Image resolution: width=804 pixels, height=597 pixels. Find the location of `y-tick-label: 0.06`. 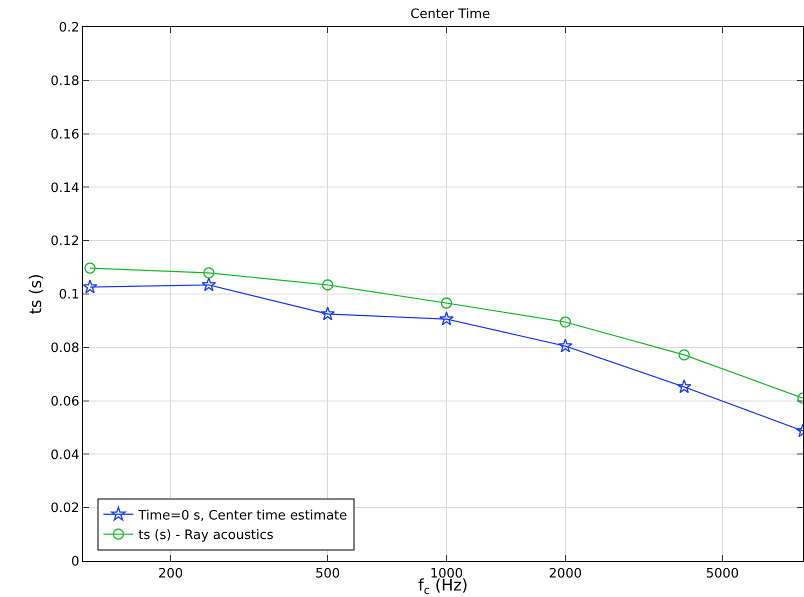

y-tick-label: 0.06 is located at coordinates (65, 402).